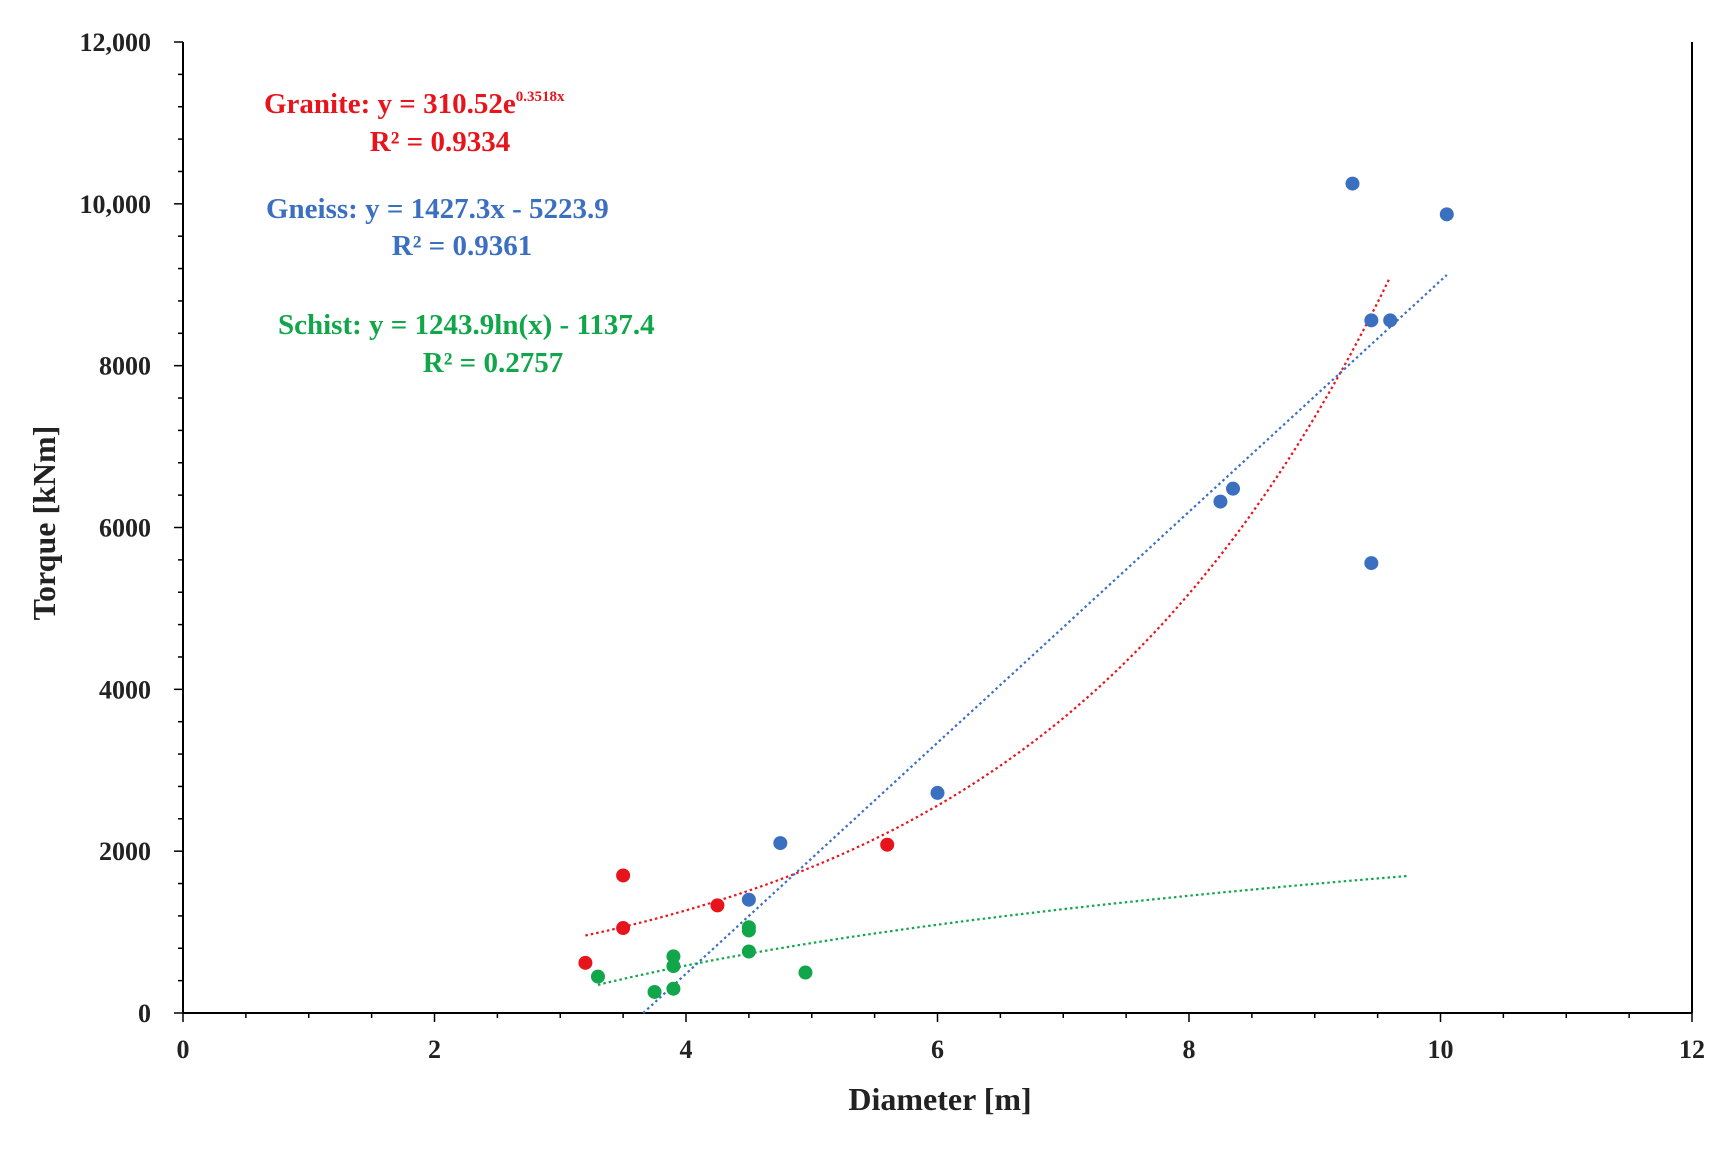 The image size is (1728, 1150). Describe the element at coordinates (937, 1049) in the screenshot. I see `x-tick-label: 6` at that location.